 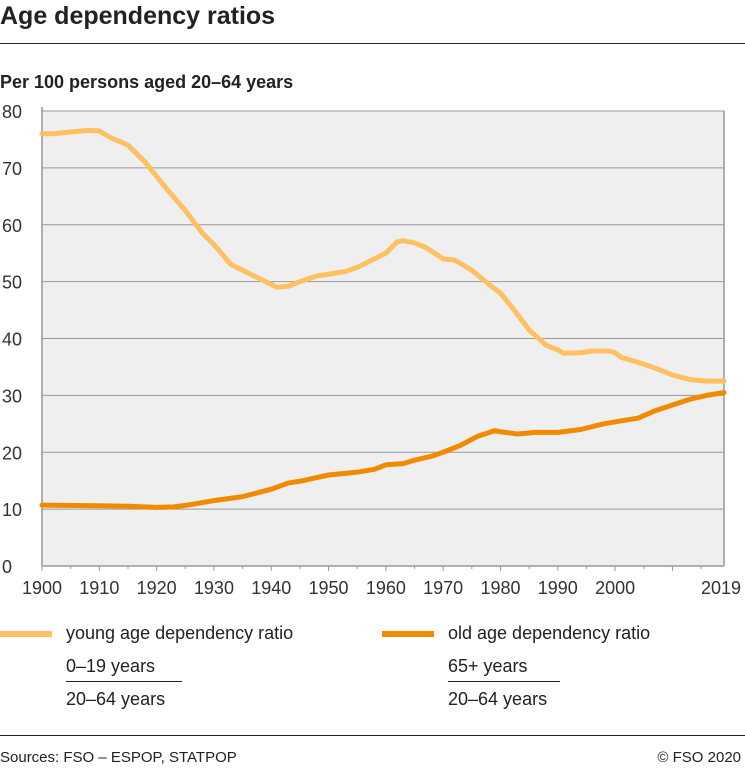 I want to click on y-tick-label: 70, so click(x=12, y=169).